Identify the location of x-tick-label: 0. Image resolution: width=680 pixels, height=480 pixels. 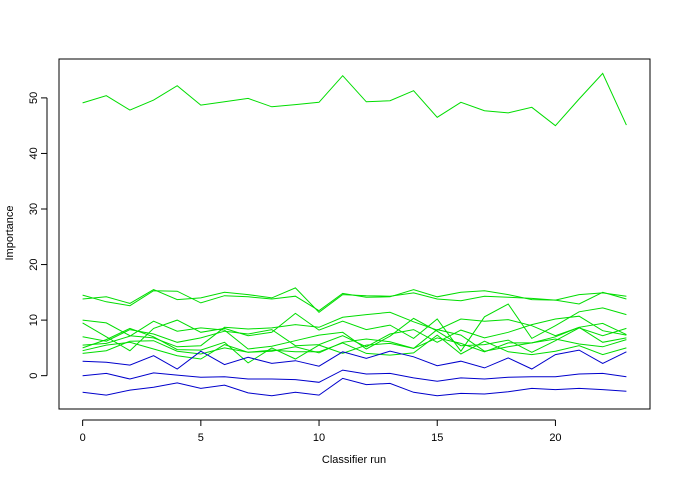
(83, 438).